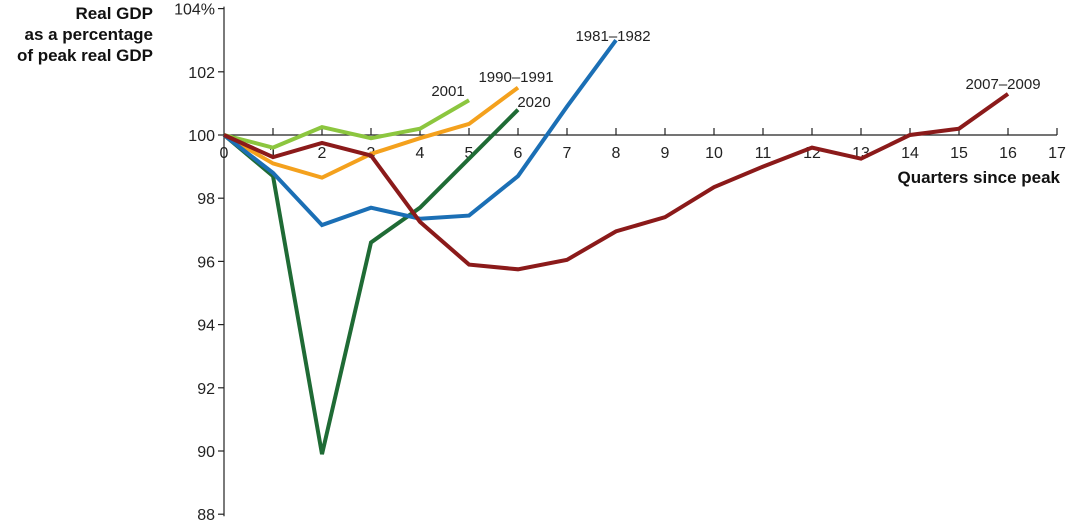  I want to click on series-label-2020: 2020, so click(533, 102).